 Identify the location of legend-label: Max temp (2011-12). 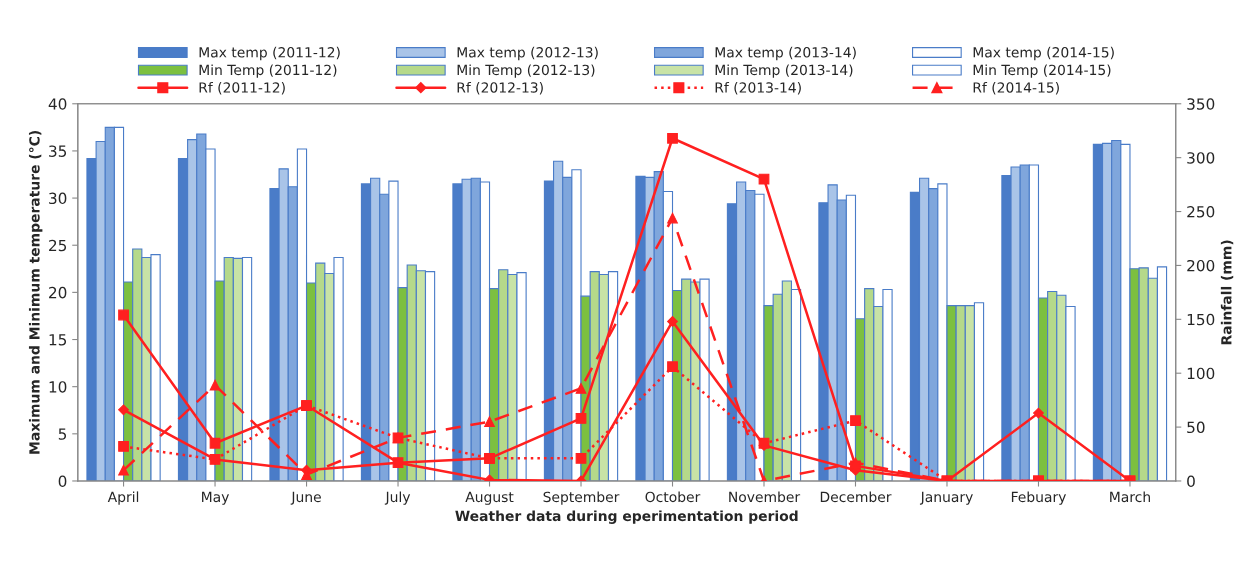
(269, 53).